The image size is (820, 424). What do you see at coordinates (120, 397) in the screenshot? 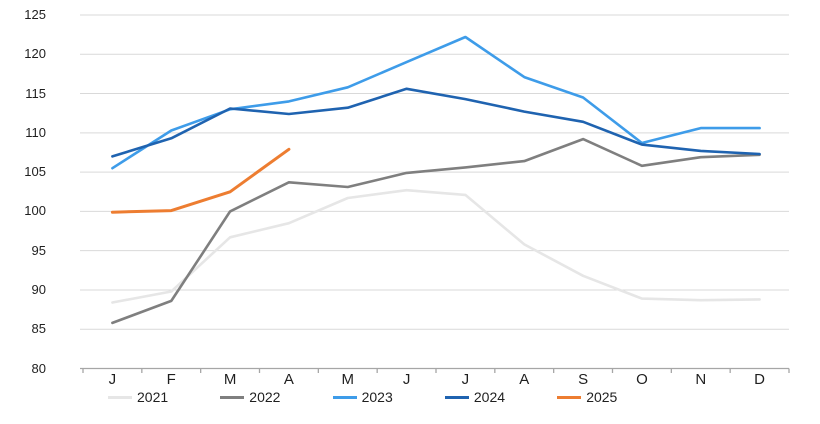
I see `legend-swatch-2021` at bounding box center [120, 397].